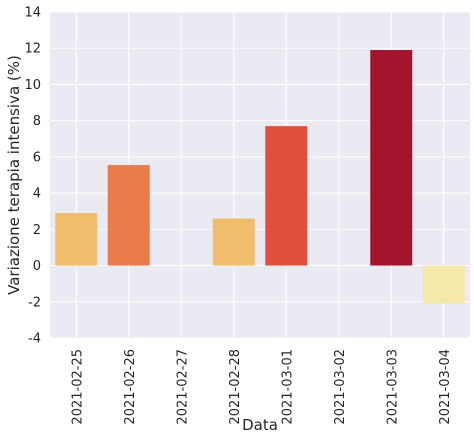  I want to click on y-tick-label: -4, so click(34, 339).